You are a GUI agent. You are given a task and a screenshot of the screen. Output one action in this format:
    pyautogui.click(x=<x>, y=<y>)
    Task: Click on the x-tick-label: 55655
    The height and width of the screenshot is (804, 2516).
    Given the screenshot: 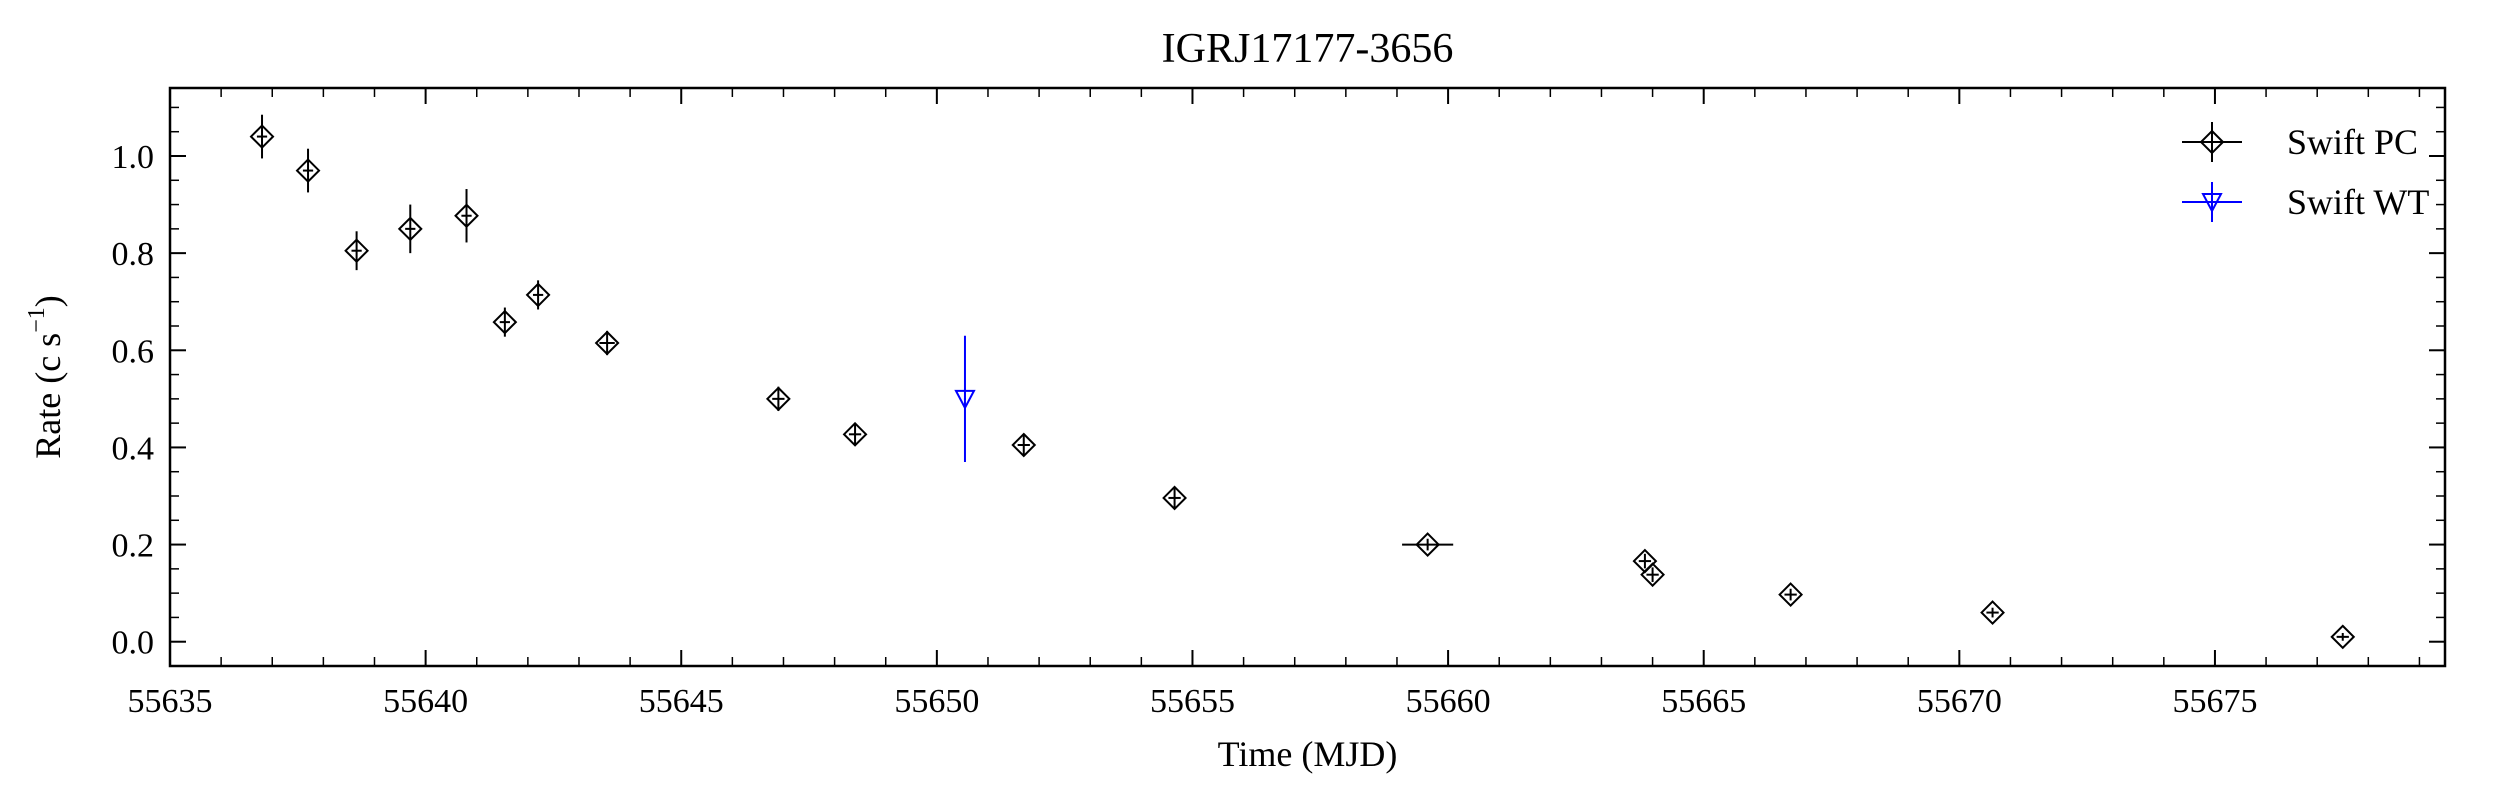 What is the action you would take?
    pyautogui.click(x=1192, y=701)
    